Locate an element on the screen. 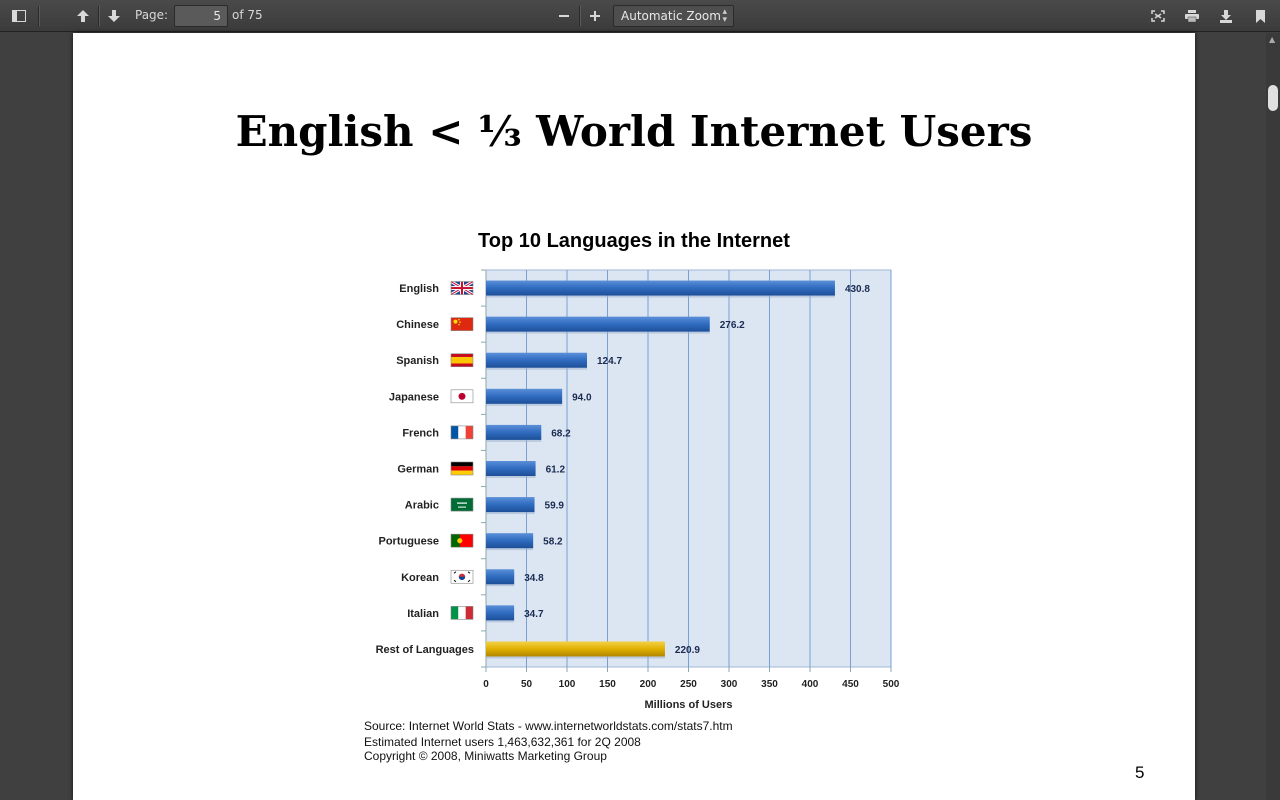  category-label: Portuguese is located at coordinates (408, 542).